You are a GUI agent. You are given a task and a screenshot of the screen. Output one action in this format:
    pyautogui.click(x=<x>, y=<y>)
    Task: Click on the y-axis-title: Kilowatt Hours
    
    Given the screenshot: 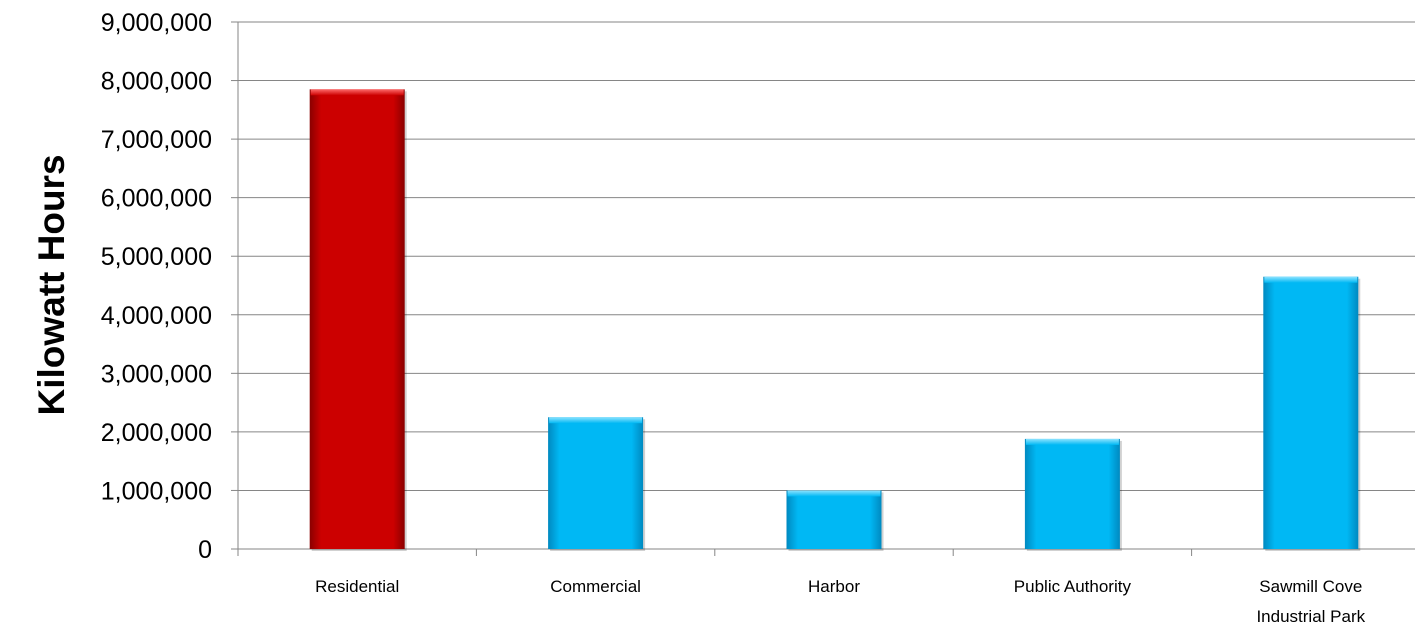 What is the action you would take?
    pyautogui.click(x=51, y=284)
    